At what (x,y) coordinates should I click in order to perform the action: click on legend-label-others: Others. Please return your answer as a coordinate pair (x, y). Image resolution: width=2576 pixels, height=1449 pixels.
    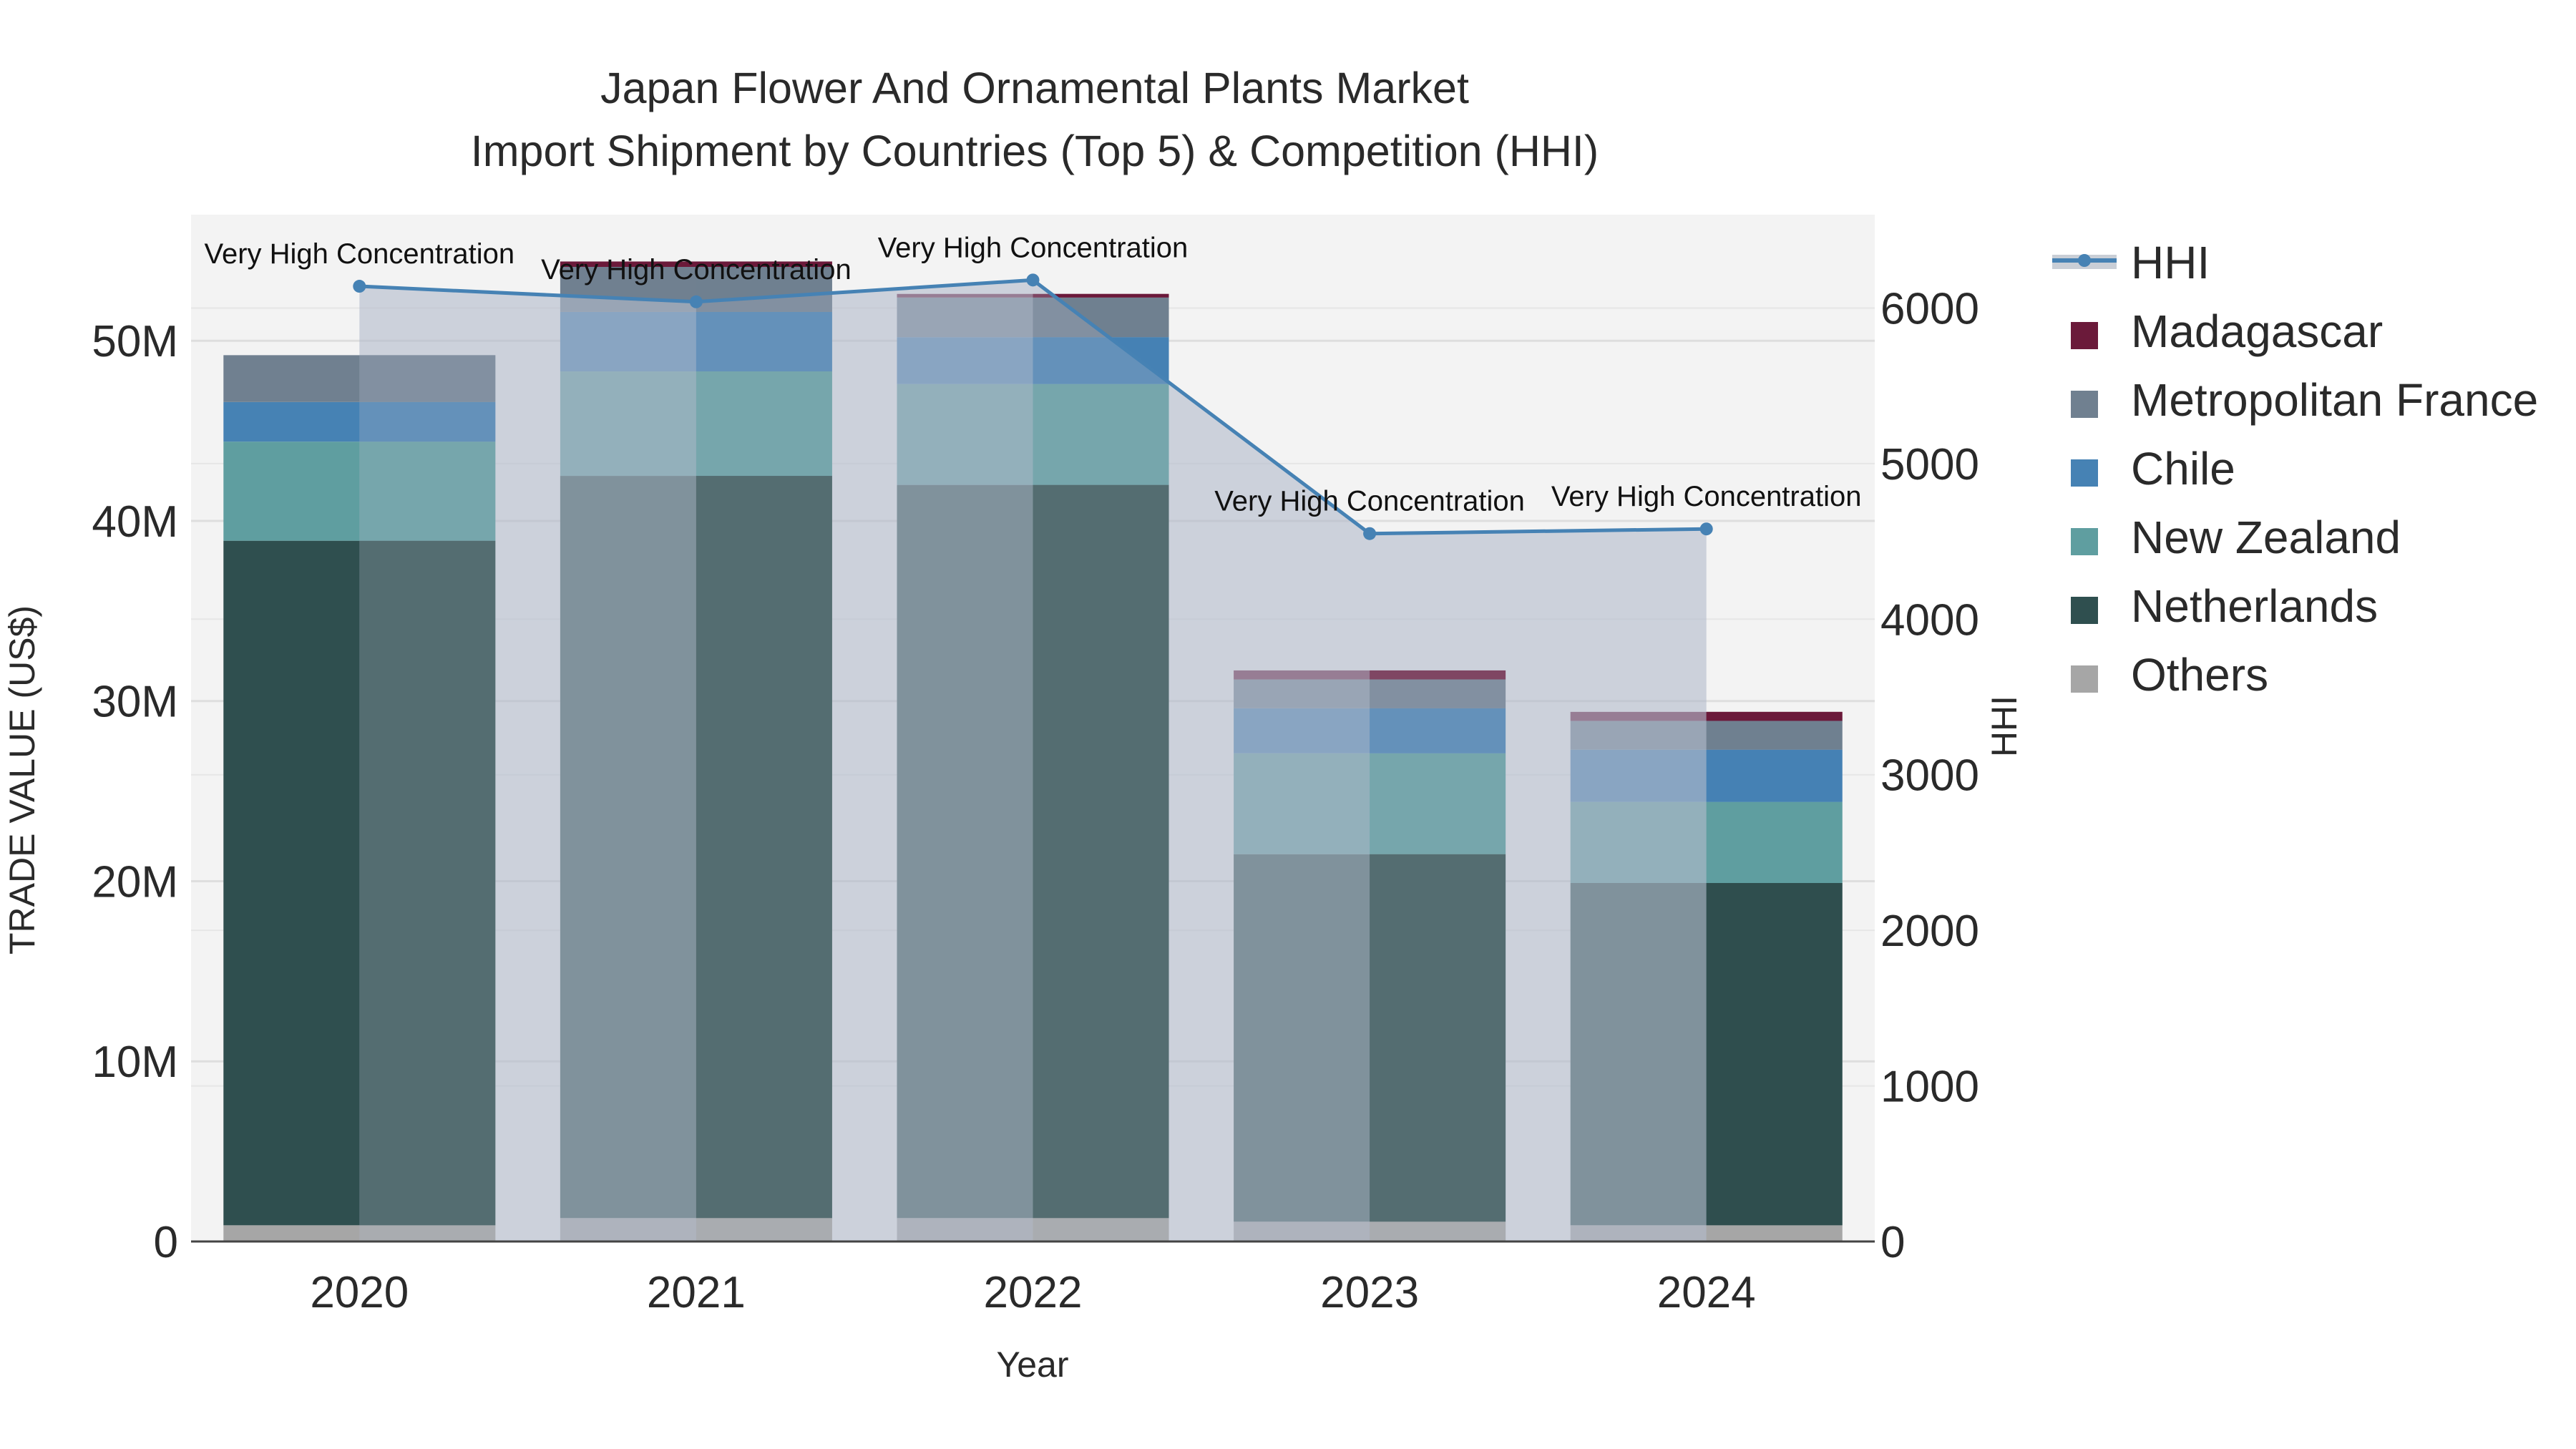
    Looking at the image, I should click on (2200, 675).